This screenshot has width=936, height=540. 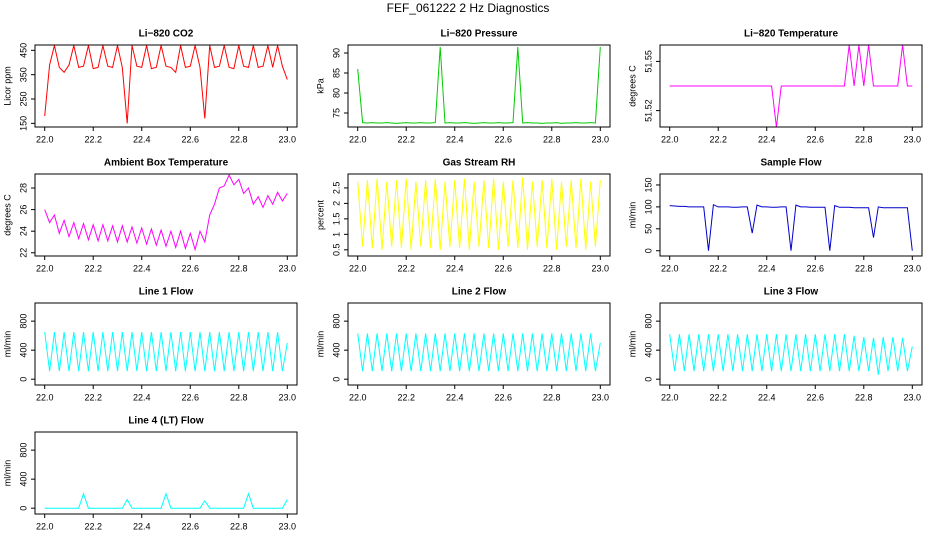 I want to click on y-tick-label: 75, so click(x=336, y=113).